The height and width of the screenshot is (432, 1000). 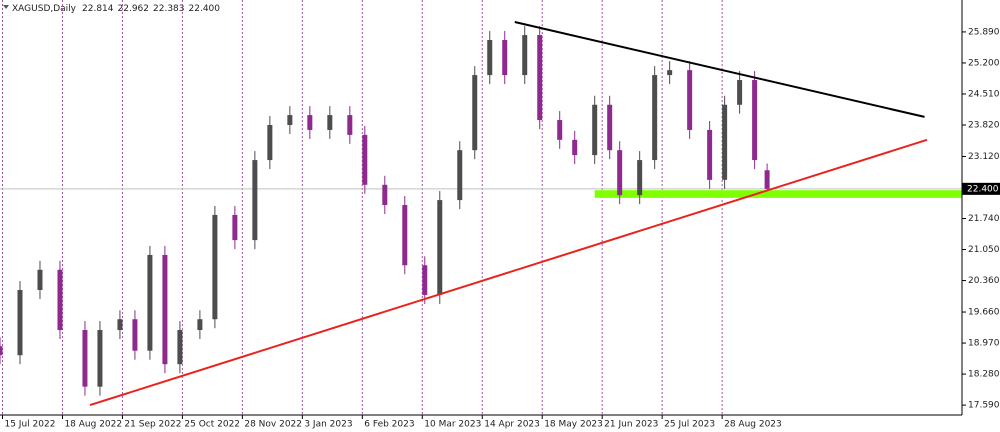 I want to click on x-tick-label: 6 Feb 2023, so click(x=389, y=425).